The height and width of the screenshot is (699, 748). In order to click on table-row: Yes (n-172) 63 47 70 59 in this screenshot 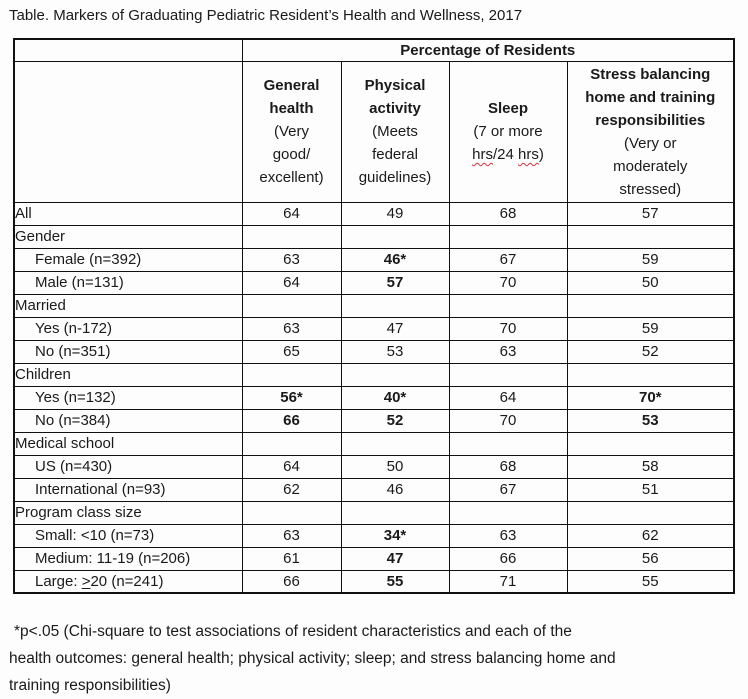, I will do `click(374, 328)`.